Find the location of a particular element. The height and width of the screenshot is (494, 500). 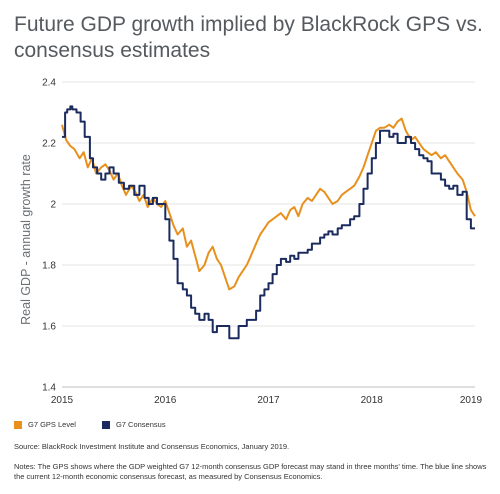

legend-item-consensus: G7 Consensus is located at coordinates (133, 424).